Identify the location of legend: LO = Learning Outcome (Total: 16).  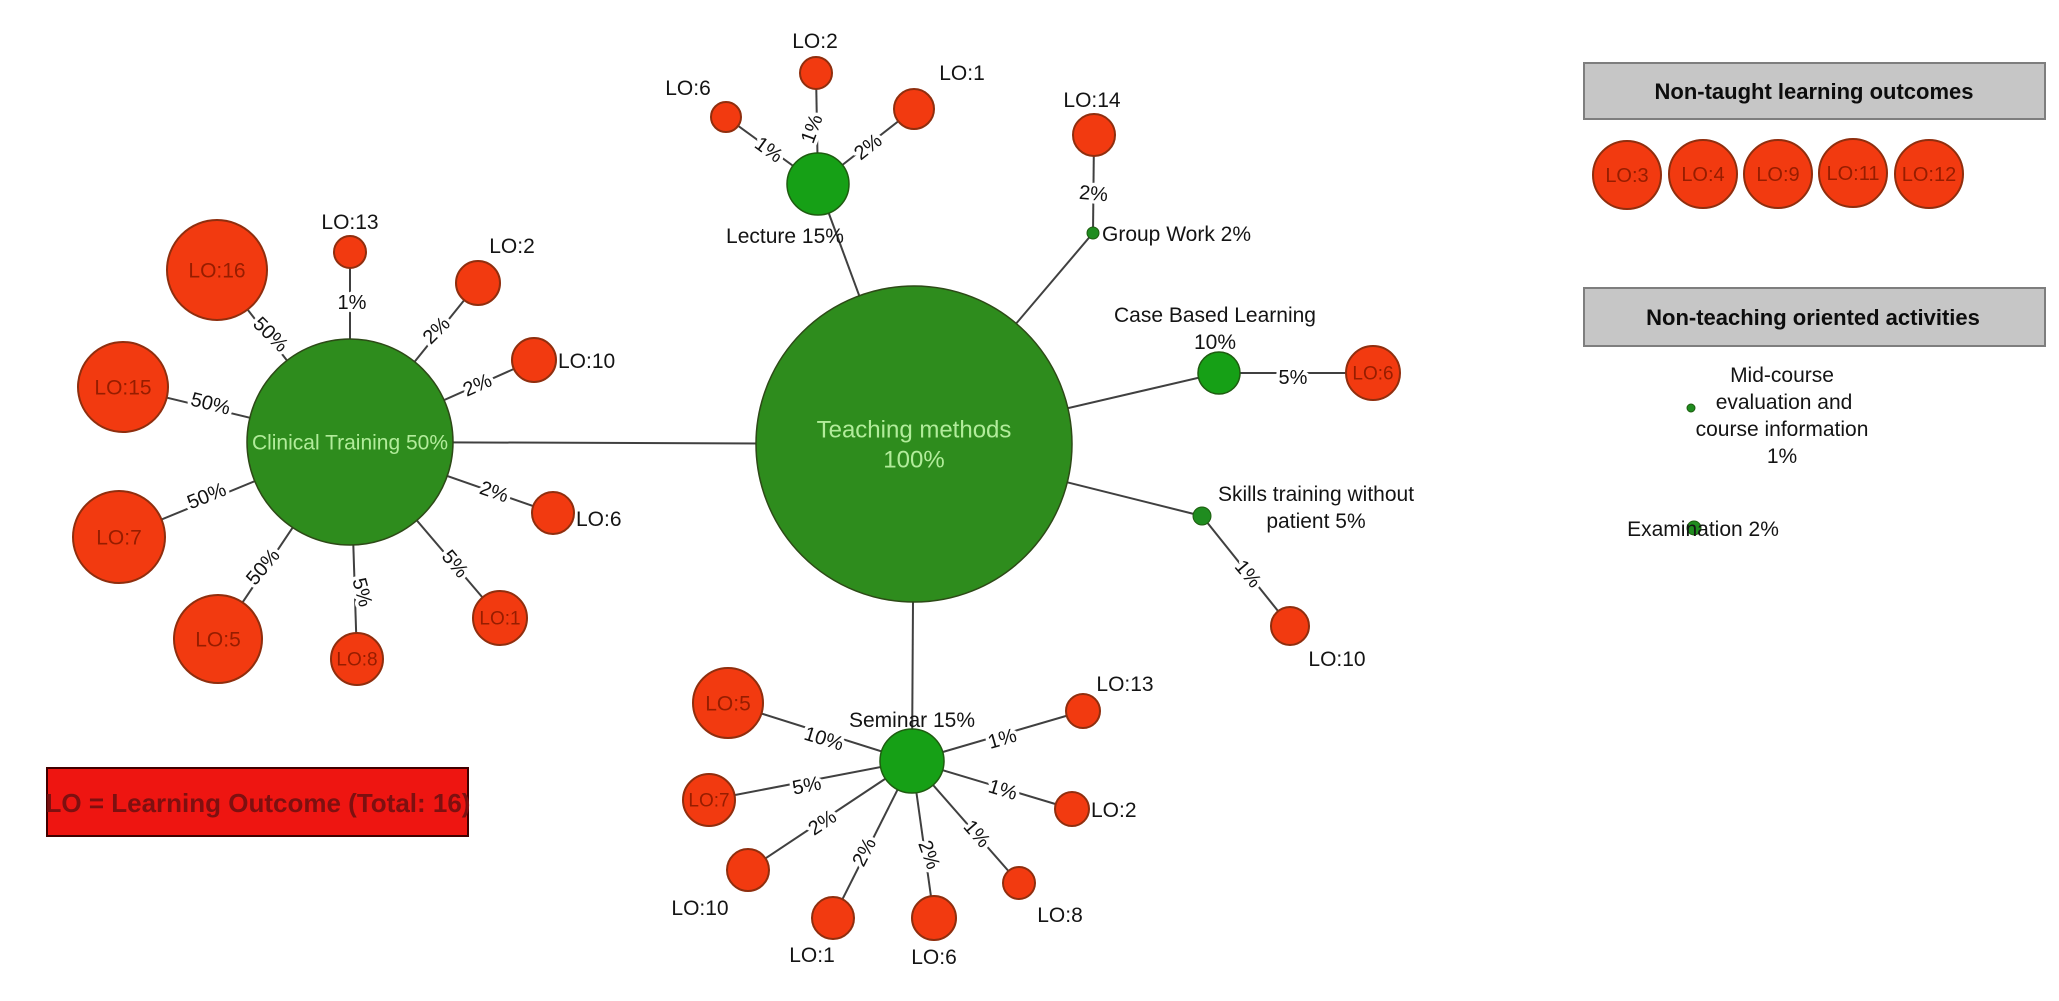
(258, 802).